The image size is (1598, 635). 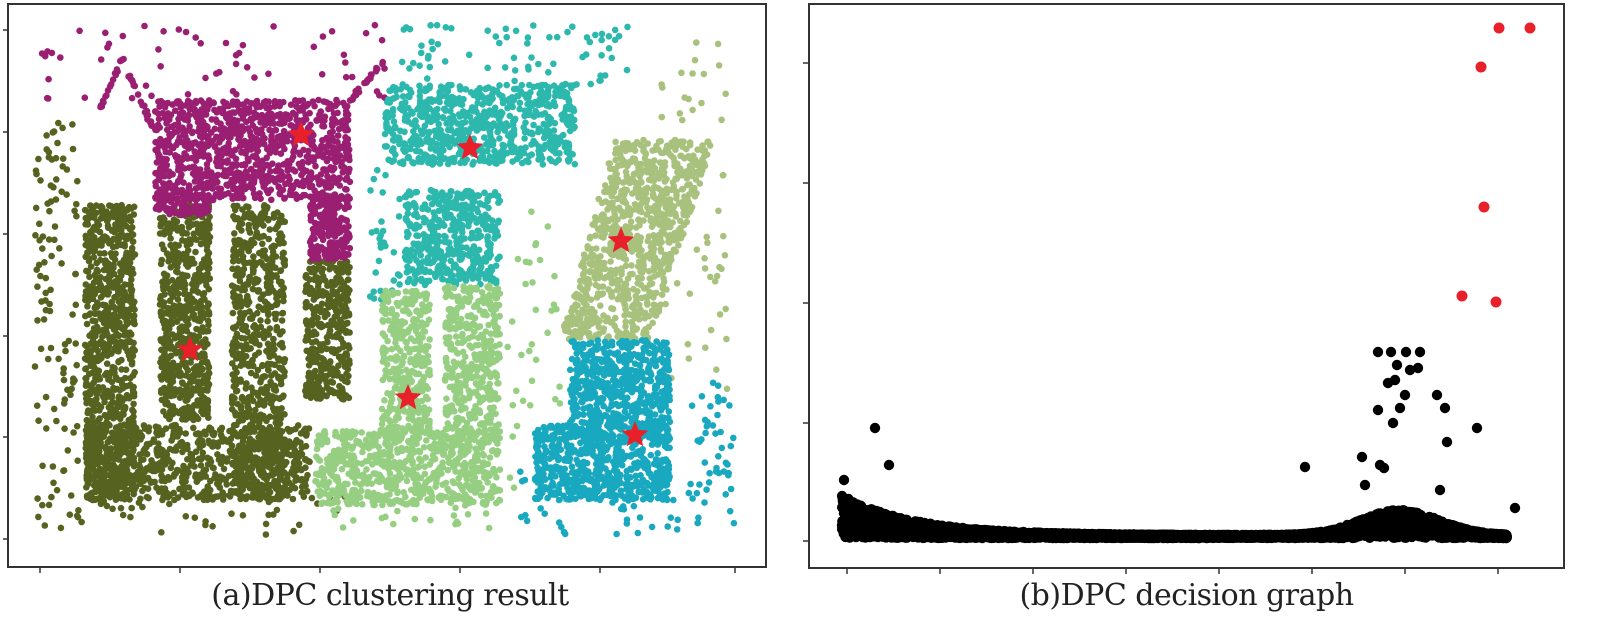 What do you see at coordinates (390, 595) in the screenshot?
I see `caption-a: (a)DPC clustering result` at bounding box center [390, 595].